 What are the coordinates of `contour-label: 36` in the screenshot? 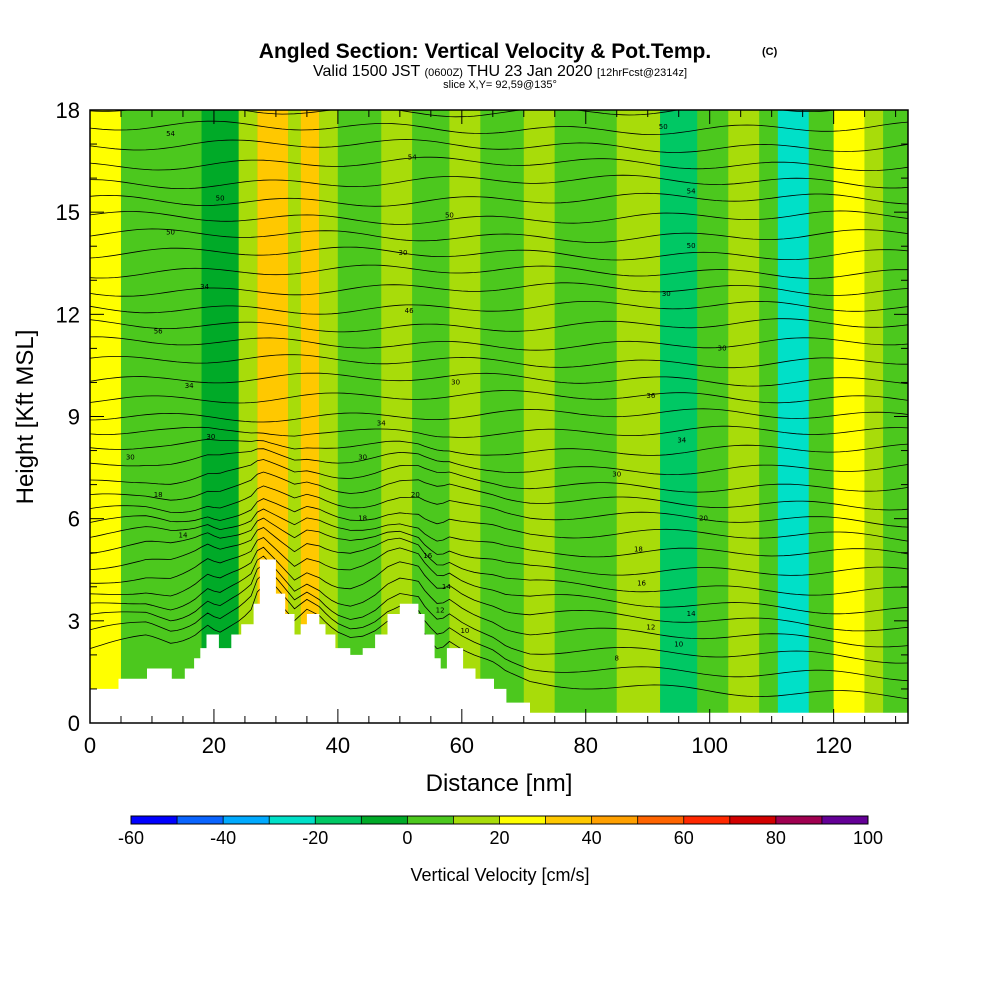 It's located at (650, 396).